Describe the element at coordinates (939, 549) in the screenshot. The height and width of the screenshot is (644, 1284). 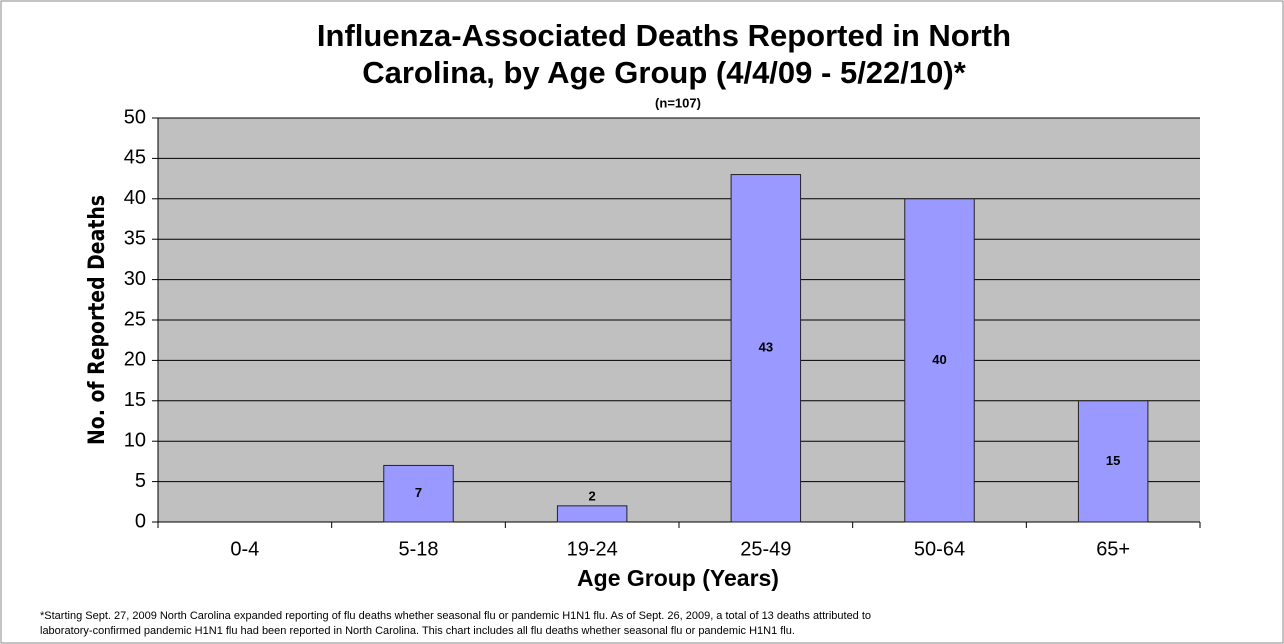
I see `x-tick-label: 50-64` at that location.